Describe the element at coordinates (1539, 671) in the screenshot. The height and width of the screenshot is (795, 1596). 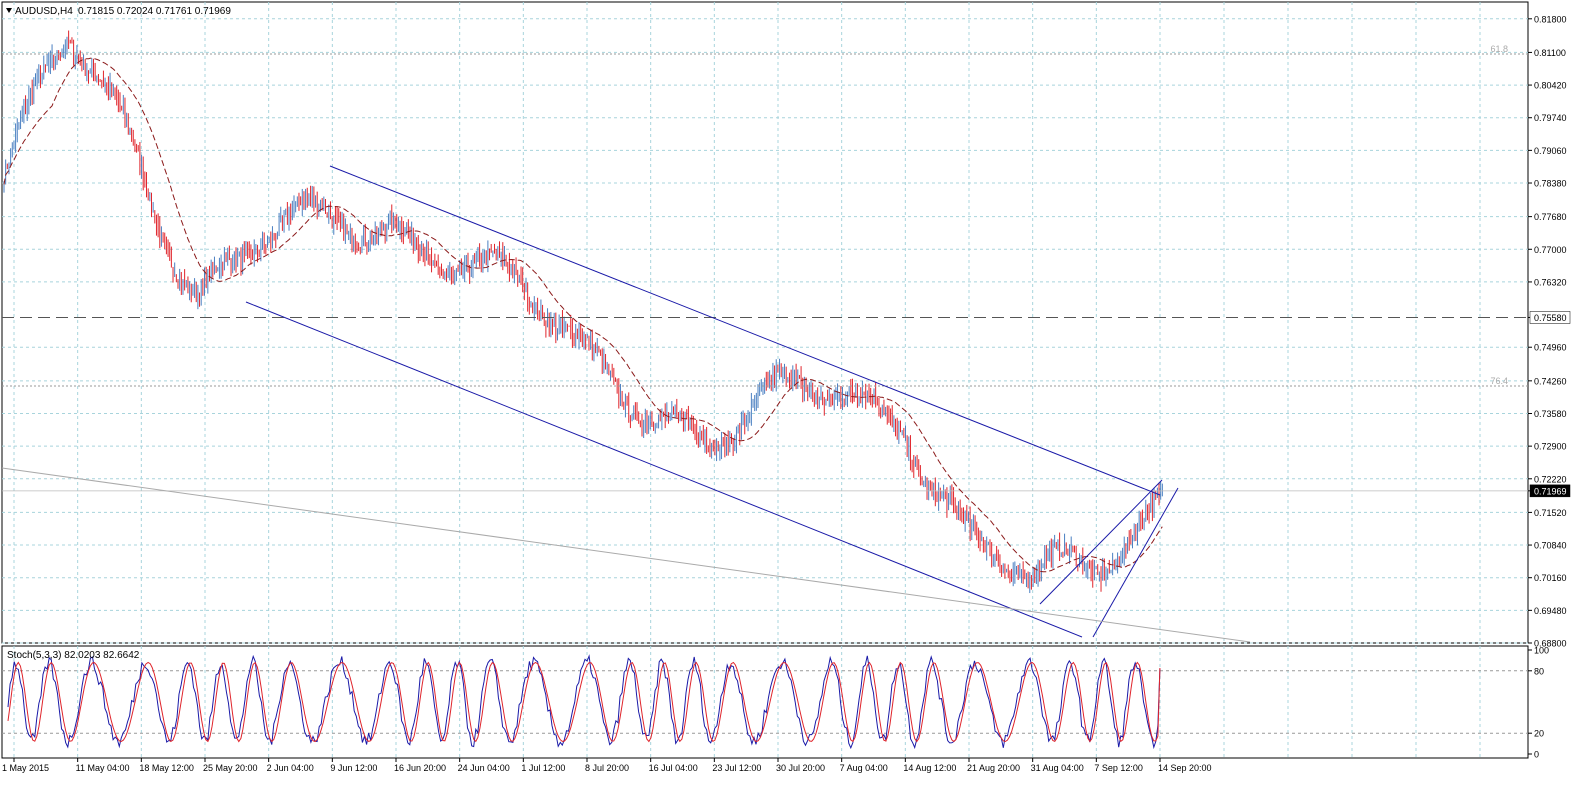
I see `stoch-tick-label: 80` at that location.